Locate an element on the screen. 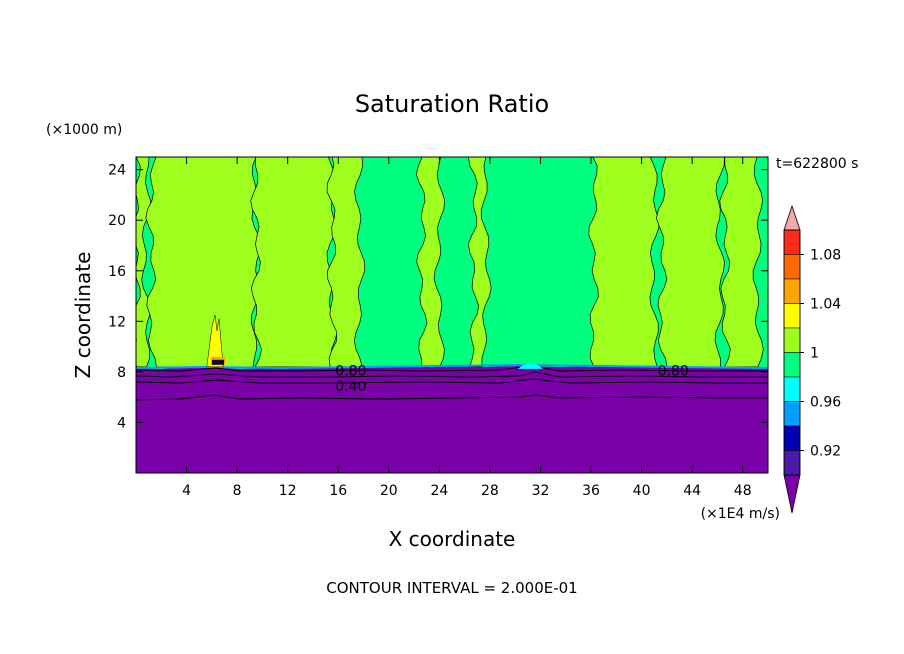 The image size is (904, 654). x-tick-label: 32 is located at coordinates (541, 491).